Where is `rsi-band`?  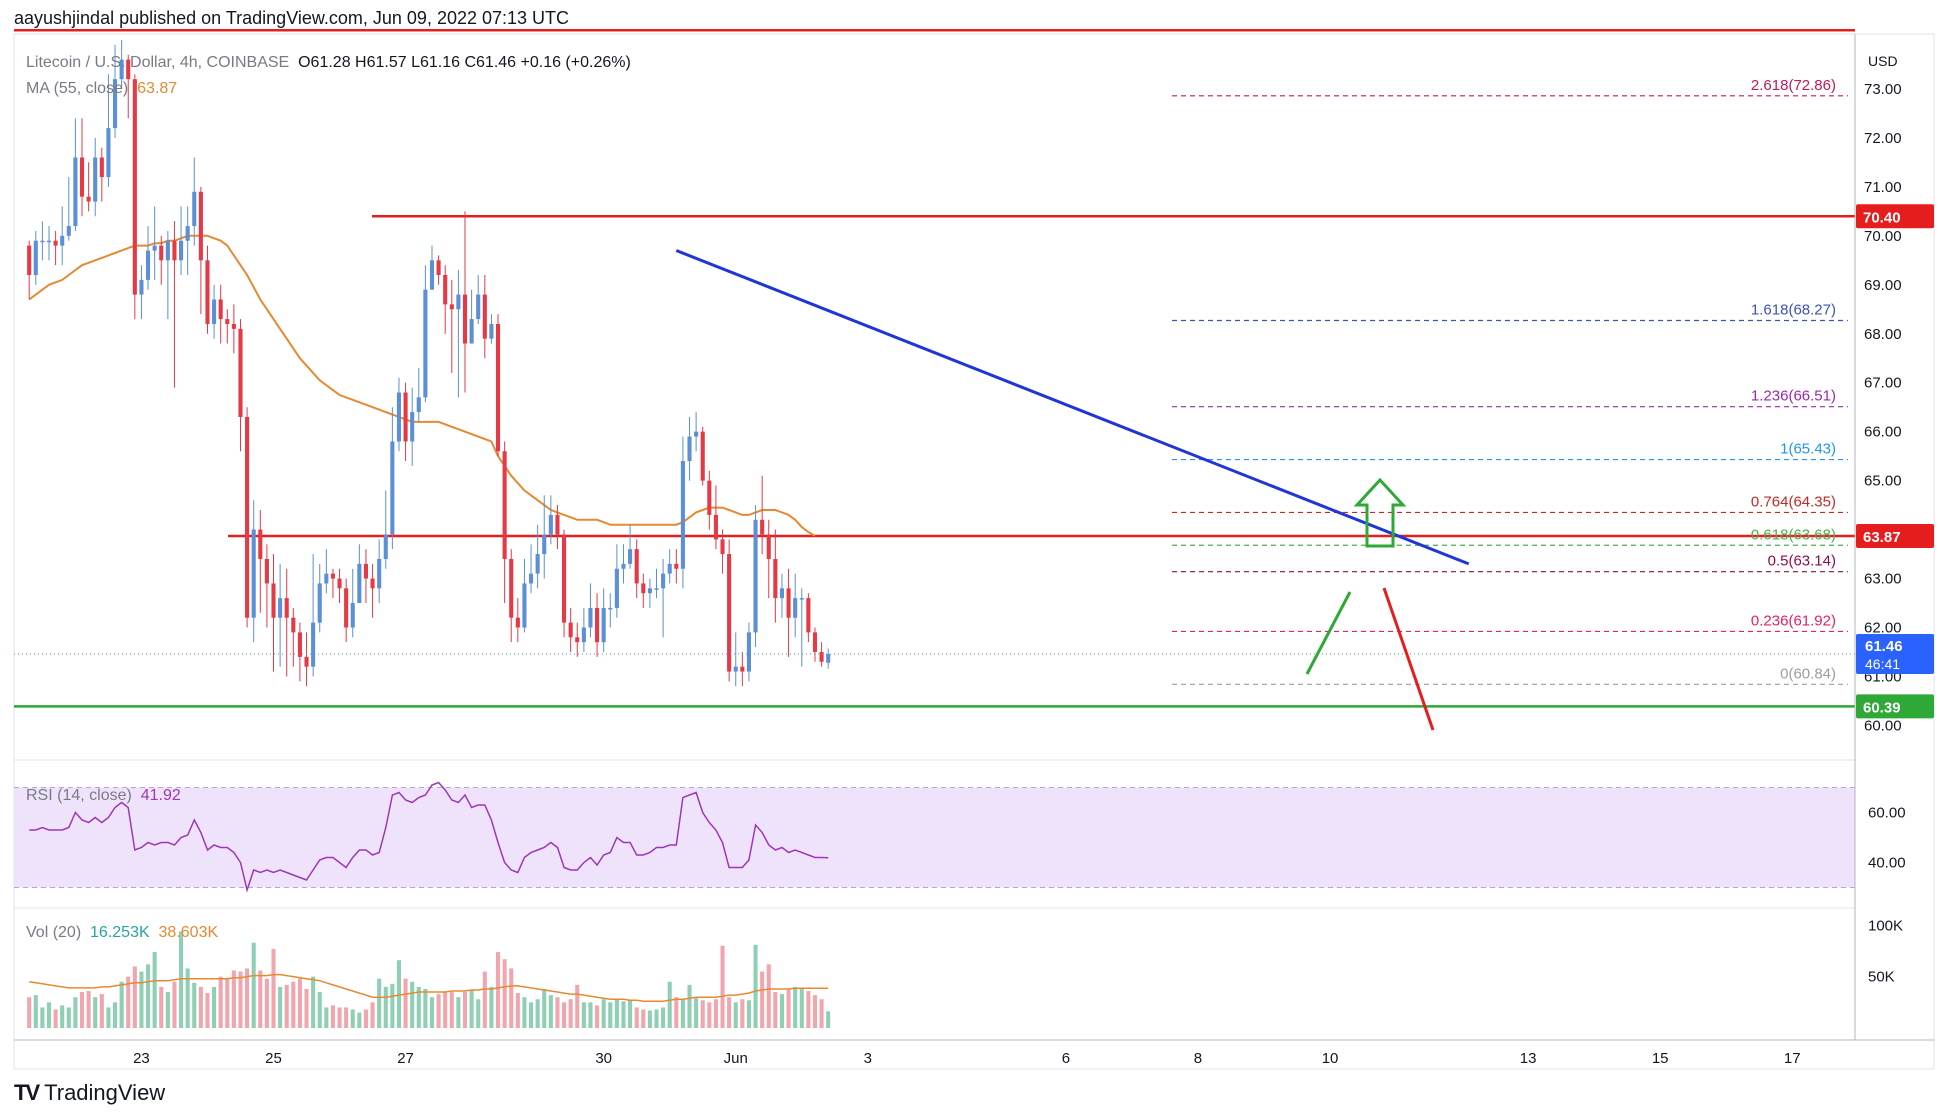
rsi-band is located at coordinates (934, 837).